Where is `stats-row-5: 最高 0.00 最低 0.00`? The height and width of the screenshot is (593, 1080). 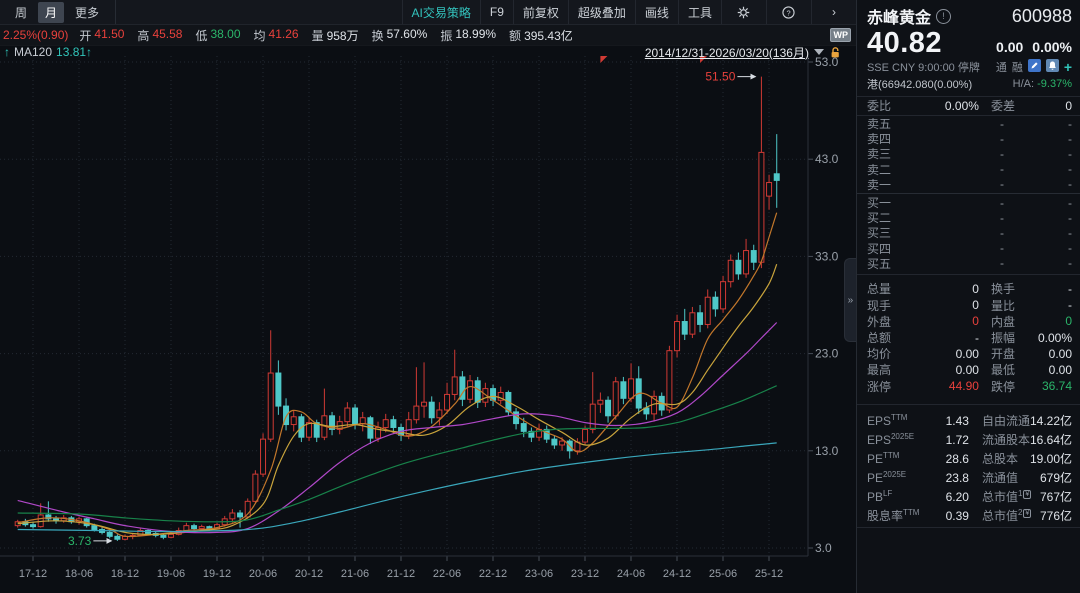
stats-row-5: 最高 0.00 最低 0.00 is located at coordinates (968, 370).